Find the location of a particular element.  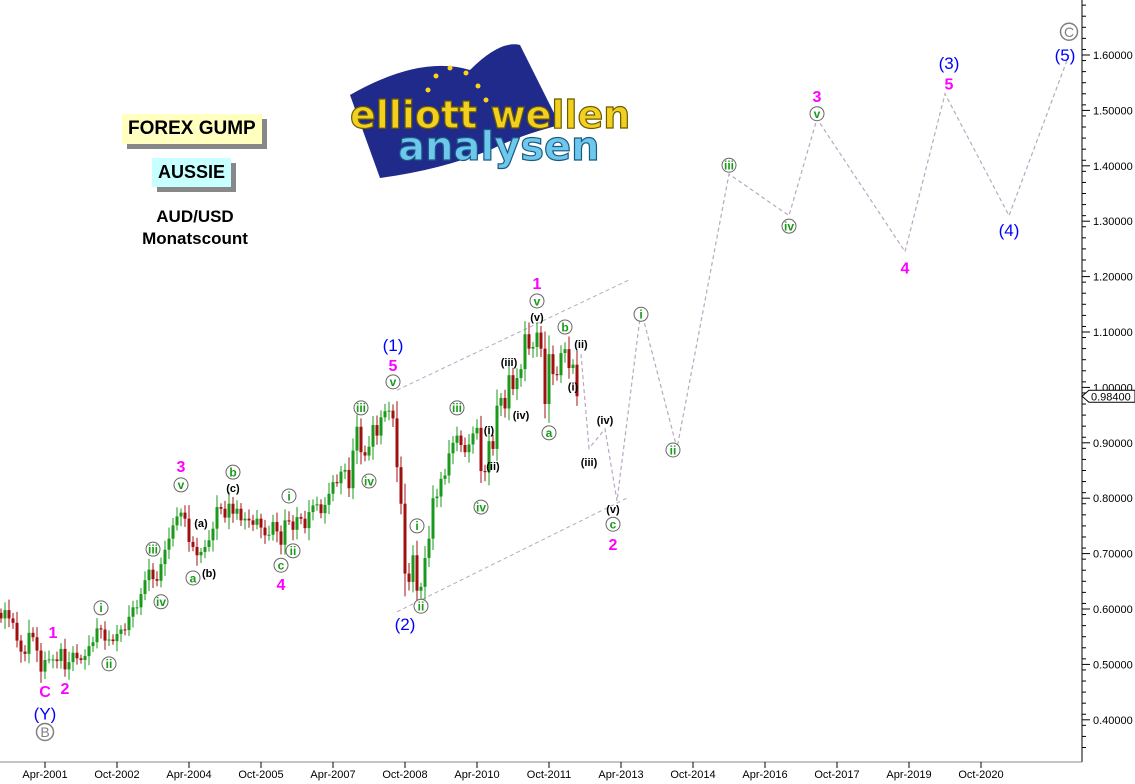

wave-label: v is located at coordinates (181, 485).